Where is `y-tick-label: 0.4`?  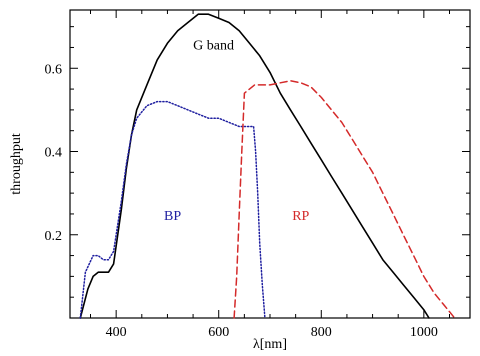
y-tick-label: 0.4 is located at coordinates (54, 153).